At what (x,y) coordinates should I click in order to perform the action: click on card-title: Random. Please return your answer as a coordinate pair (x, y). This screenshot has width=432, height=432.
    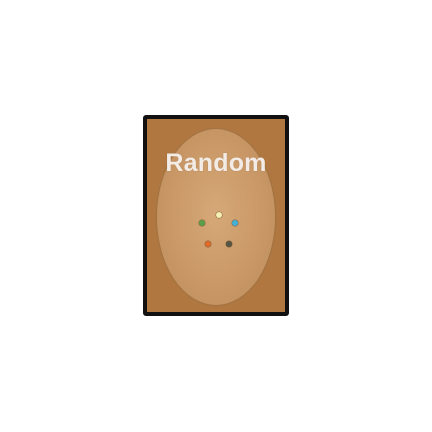
    Looking at the image, I should click on (216, 163).